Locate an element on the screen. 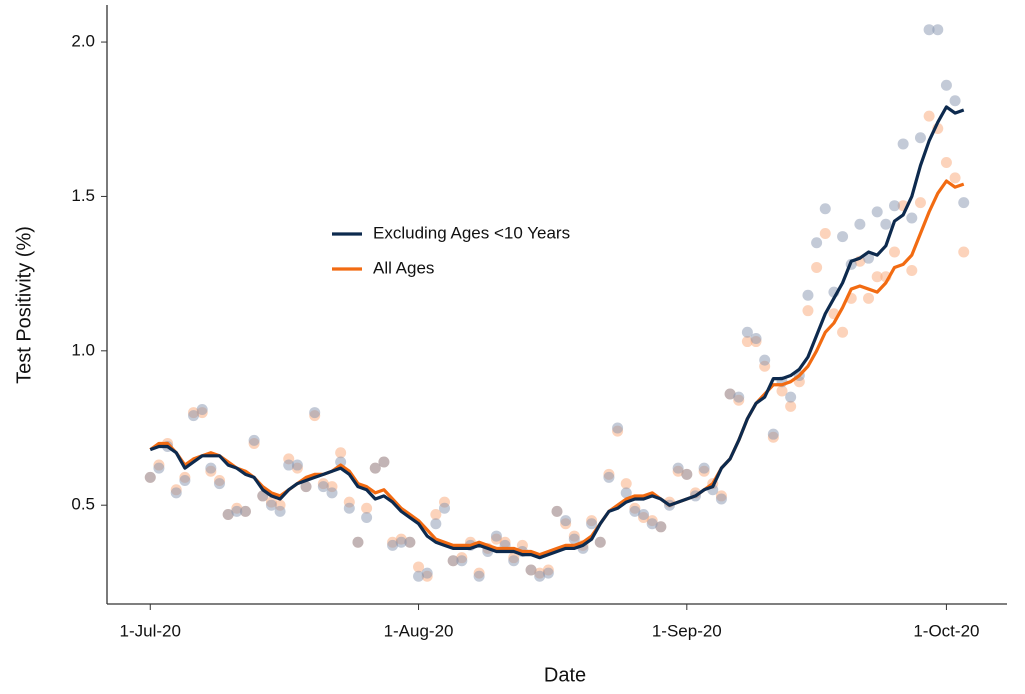 This screenshot has width=1025, height=694. x-tick-label: 1-Aug-20 is located at coordinates (419, 630).